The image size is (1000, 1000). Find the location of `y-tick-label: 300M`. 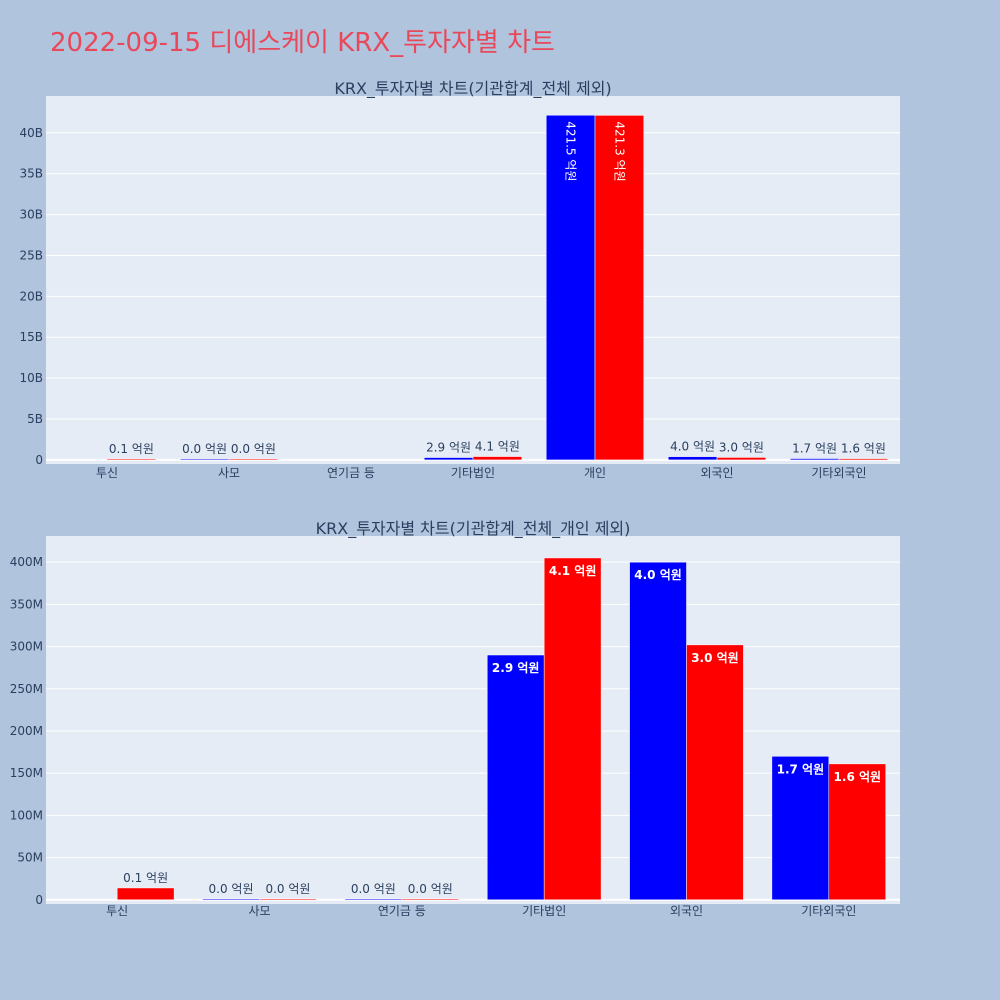

y-tick-label: 300M is located at coordinates (26, 647).